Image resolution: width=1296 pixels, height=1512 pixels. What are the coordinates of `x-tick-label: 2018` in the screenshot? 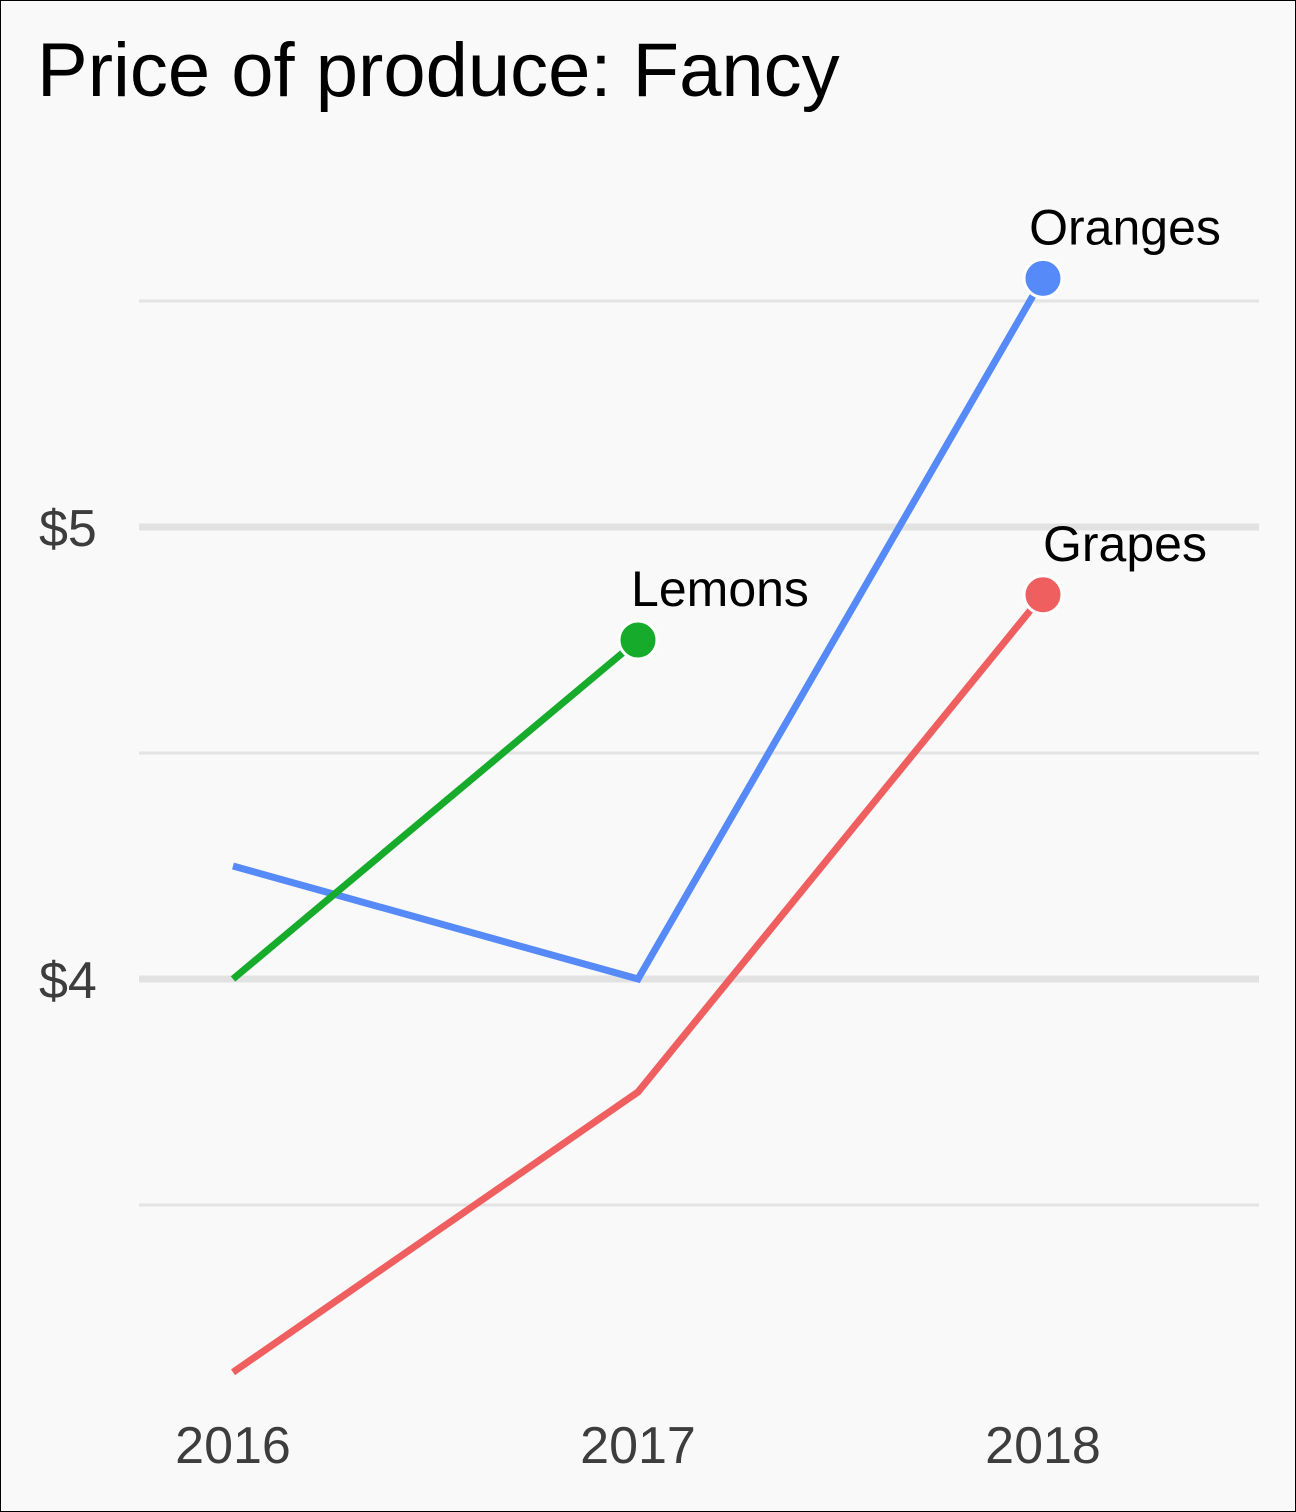 It's located at (1043, 1446).